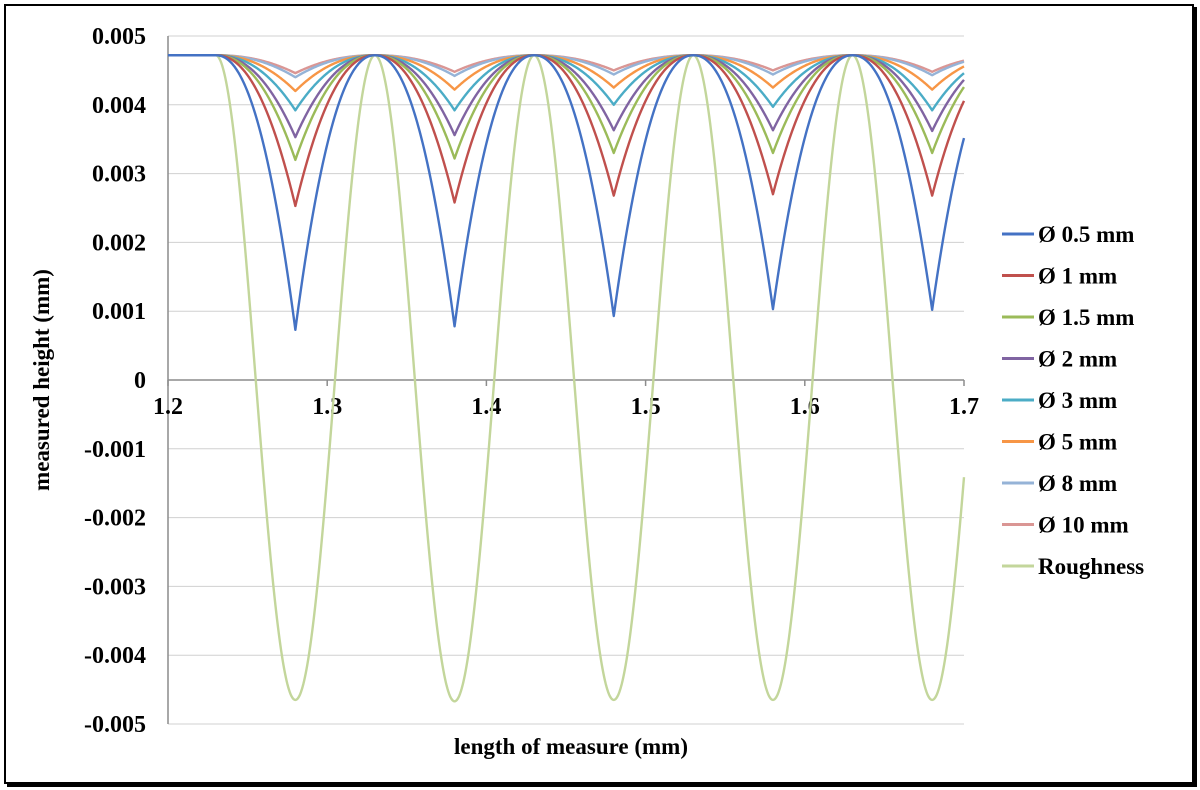 This screenshot has width=1200, height=790. What do you see at coordinates (115, 725) in the screenshot?
I see `y-tick-label-10: -0.005` at bounding box center [115, 725].